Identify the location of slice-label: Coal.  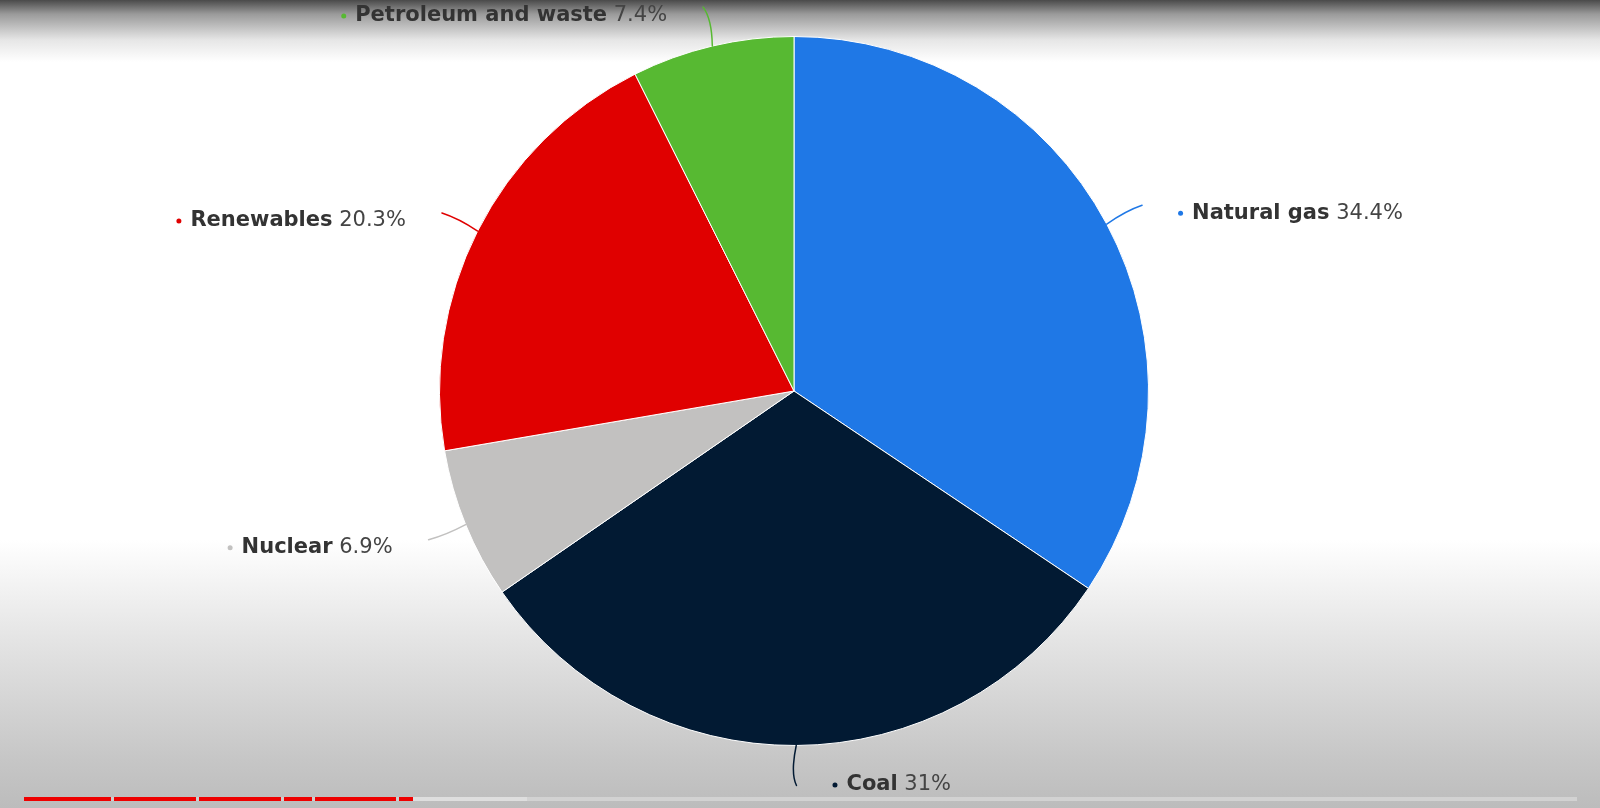
(872, 783).